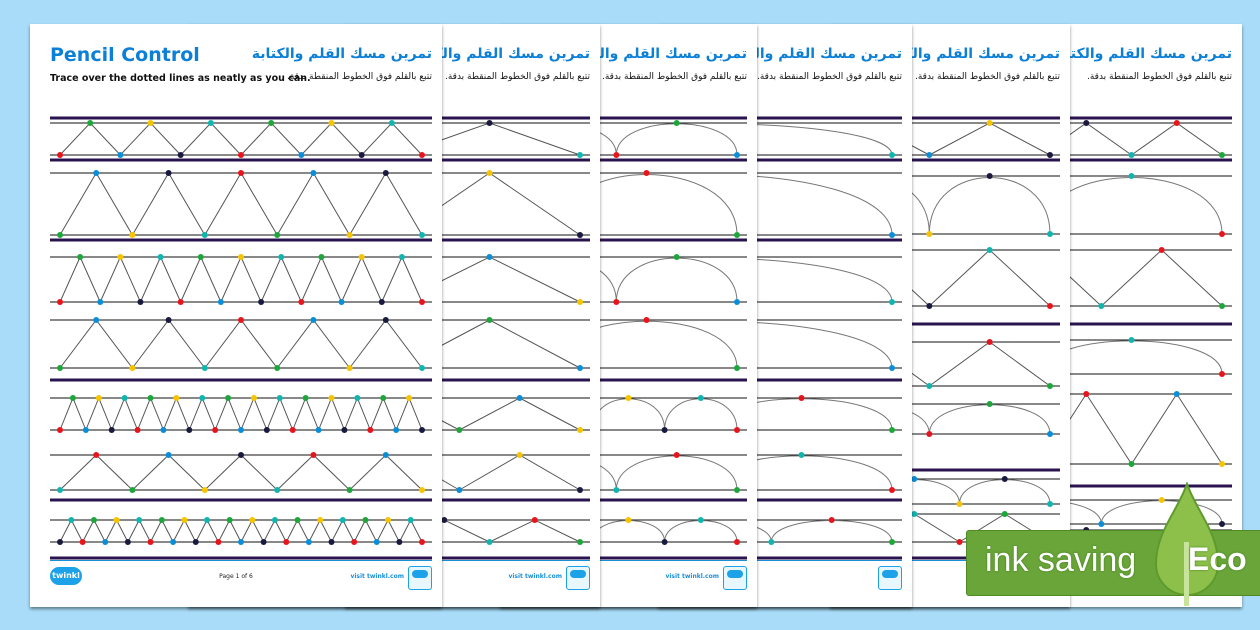 The width and height of the screenshot is (1260, 630). Describe the element at coordinates (1061, 560) in the screenshot. I see `ink-saving-text: ink saving` at that location.